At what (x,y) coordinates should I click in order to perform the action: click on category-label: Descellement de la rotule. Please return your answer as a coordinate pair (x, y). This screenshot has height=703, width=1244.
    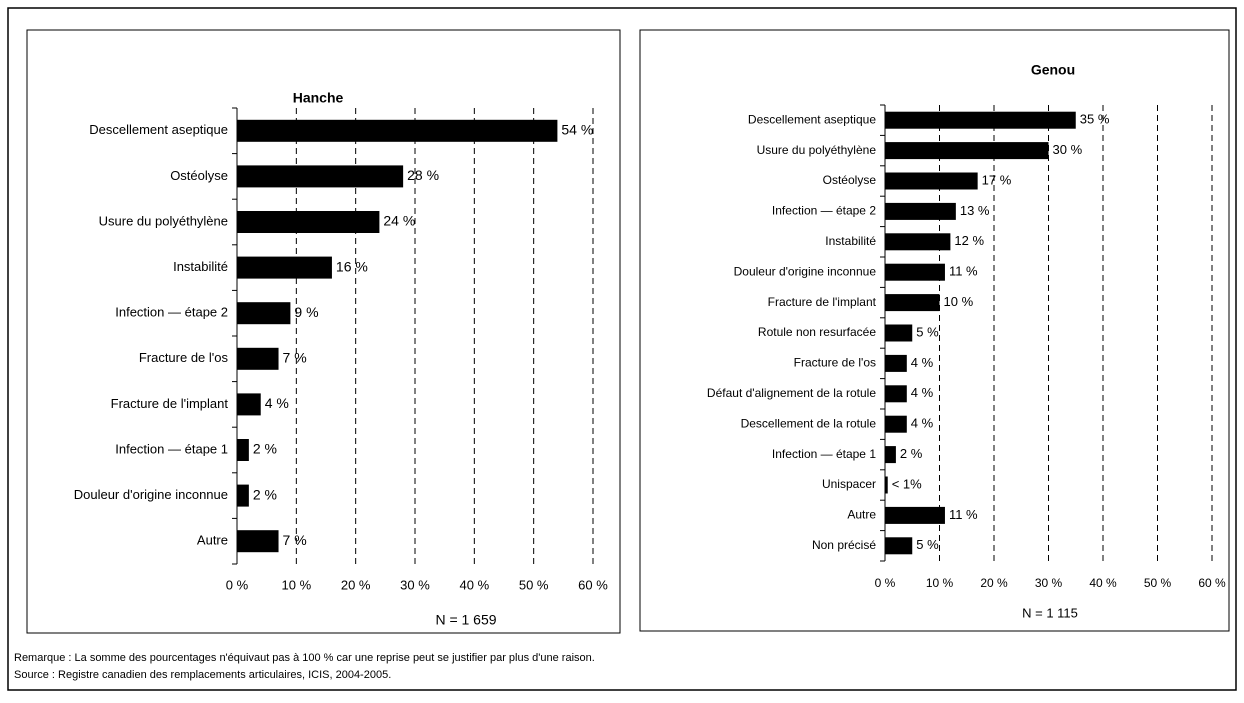
    Looking at the image, I should click on (809, 423).